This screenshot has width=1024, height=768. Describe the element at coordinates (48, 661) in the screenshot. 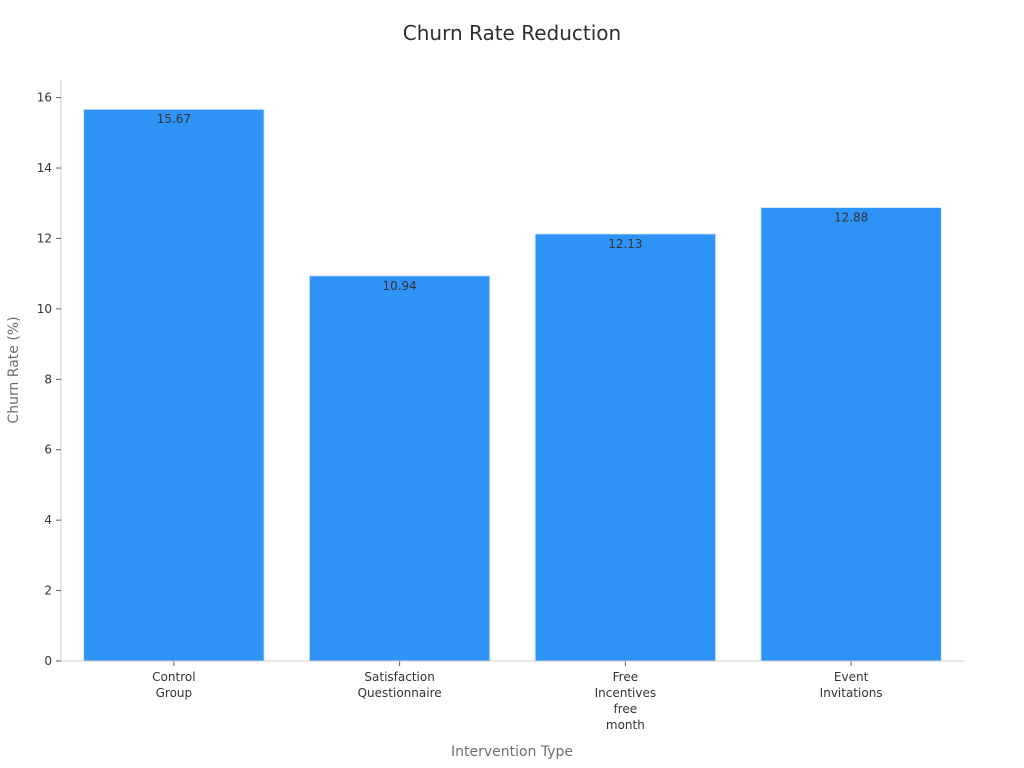

I see `y-tick-label-0: 0` at that location.